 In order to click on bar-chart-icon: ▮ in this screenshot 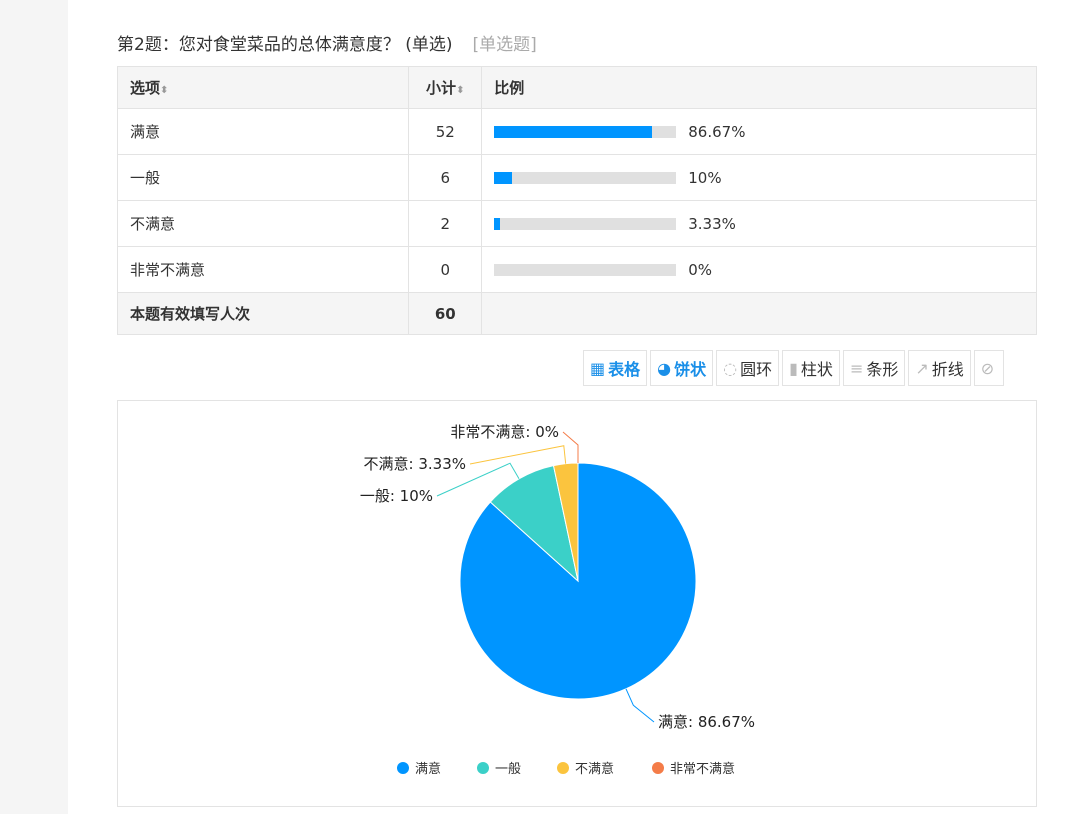, I will do `click(793, 368)`.